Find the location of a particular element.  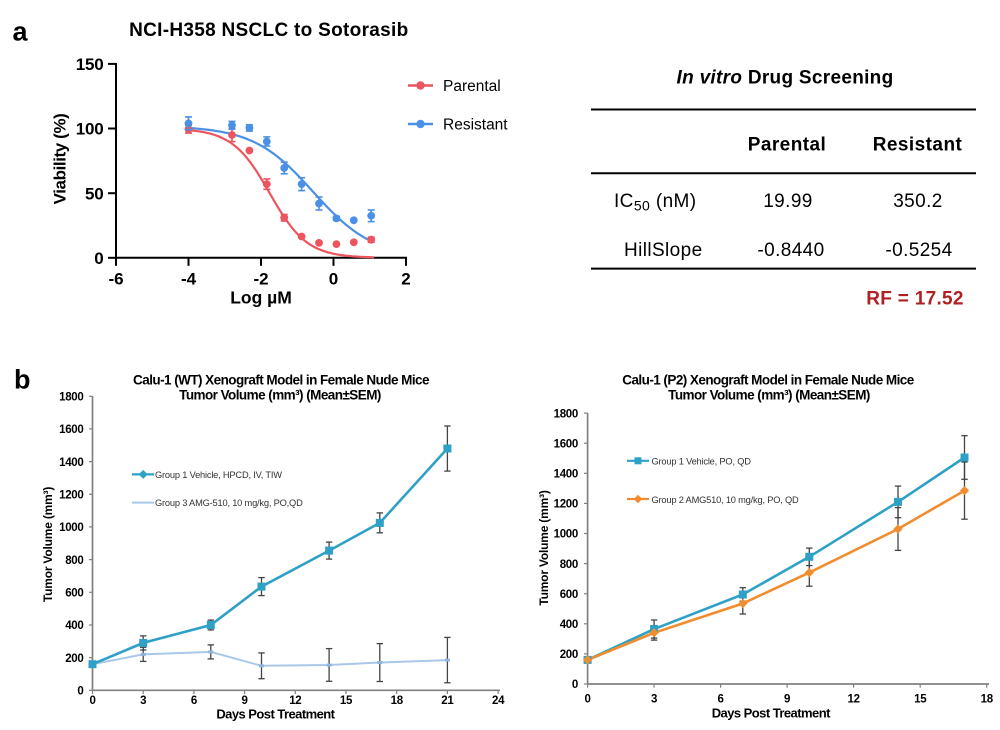

svg-text: -0.5254 is located at coordinates (918, 250).